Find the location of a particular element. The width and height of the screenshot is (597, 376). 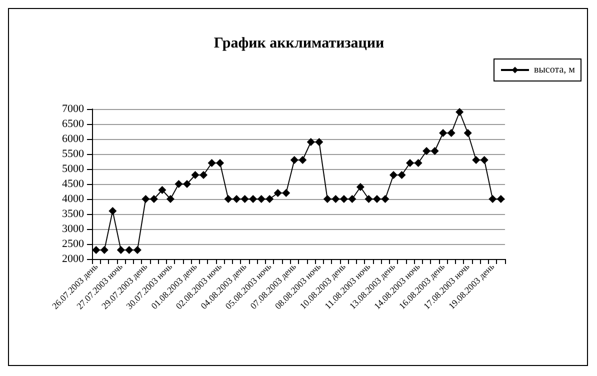

y-tick-label: 3500 is located at coordinates (73, 214).